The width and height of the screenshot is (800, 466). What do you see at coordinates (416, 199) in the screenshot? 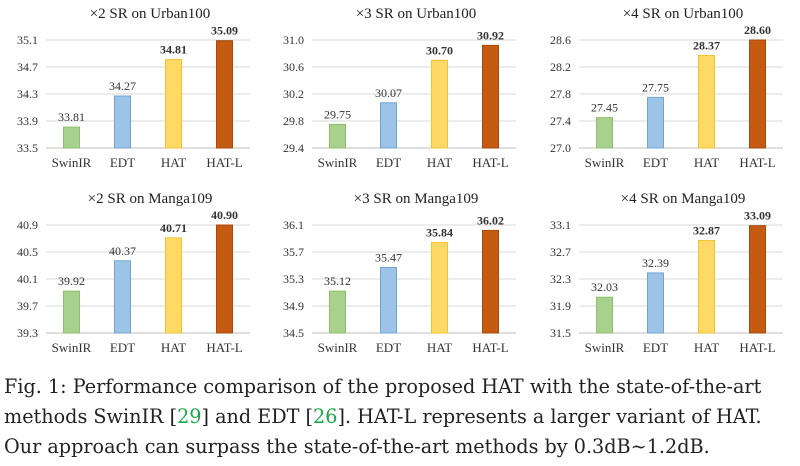
I see `chart-title: ×3 SR on Manga109` at bounding box center [416, 199].